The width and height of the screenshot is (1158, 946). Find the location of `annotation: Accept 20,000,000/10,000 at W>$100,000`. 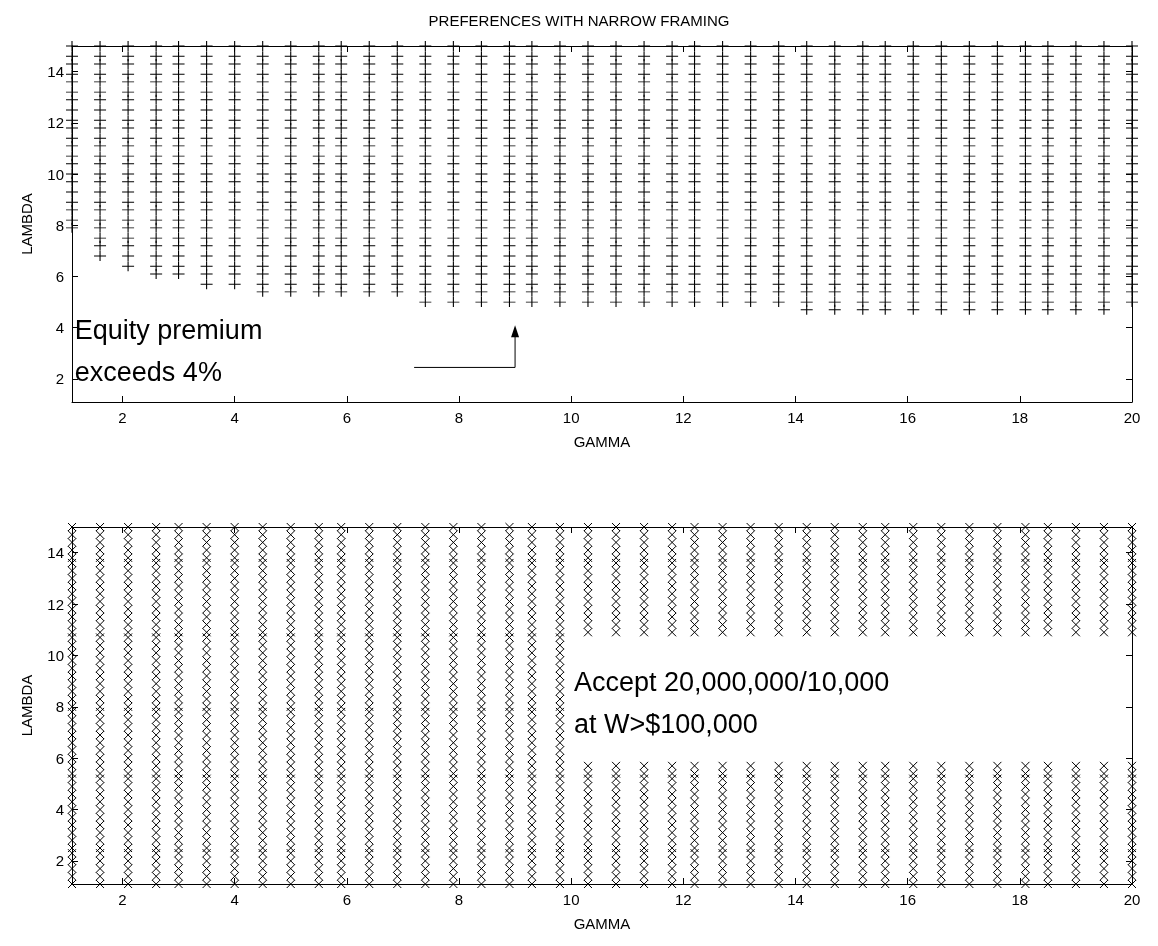

annotation: Accept 20,000,000/10,000 at W>$100,000 is located at coordinates (731, 702).